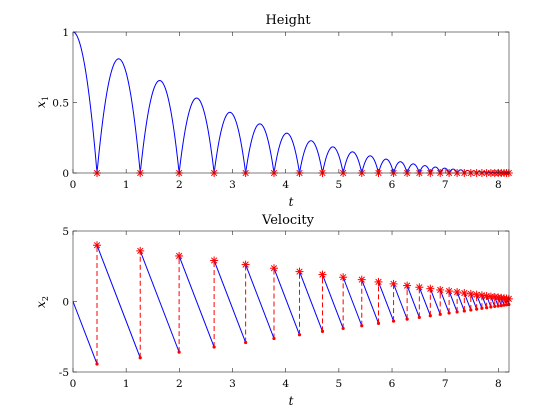 Image resolution: width=560 pixels, height=420 pixels. I want to click on height-xlabel: t, so click(291, 202).